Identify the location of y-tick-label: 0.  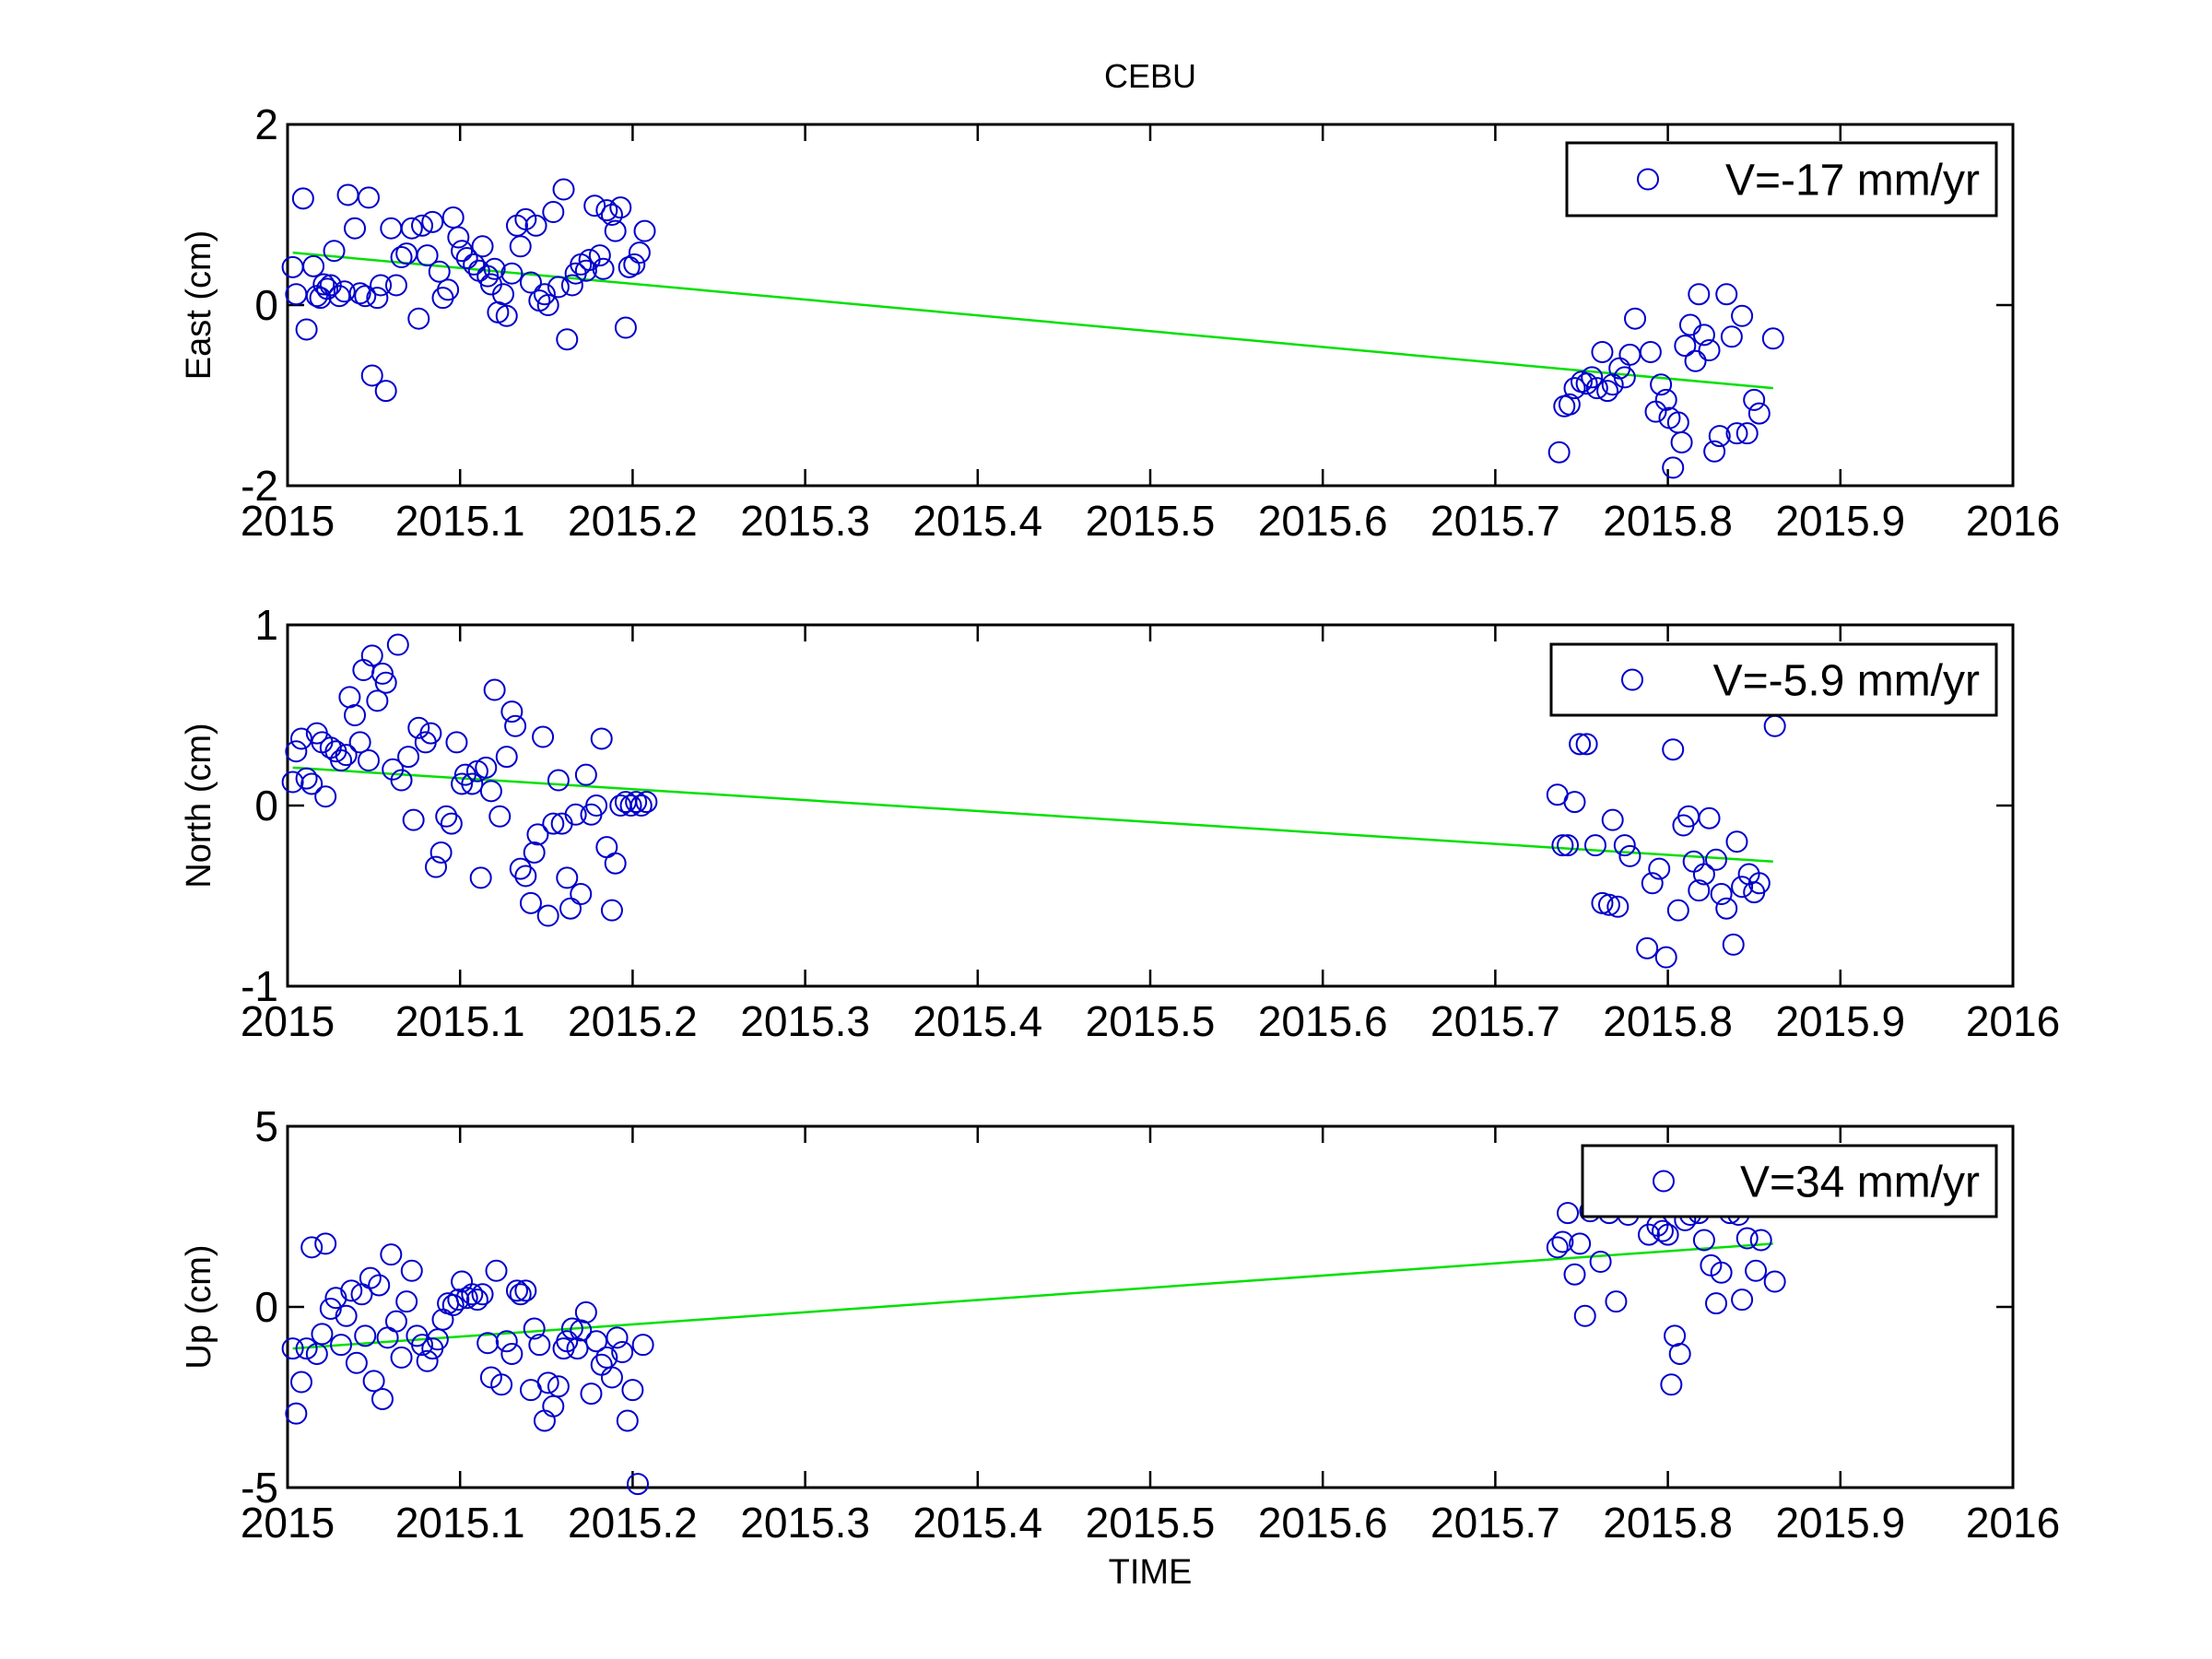
(266, 806).